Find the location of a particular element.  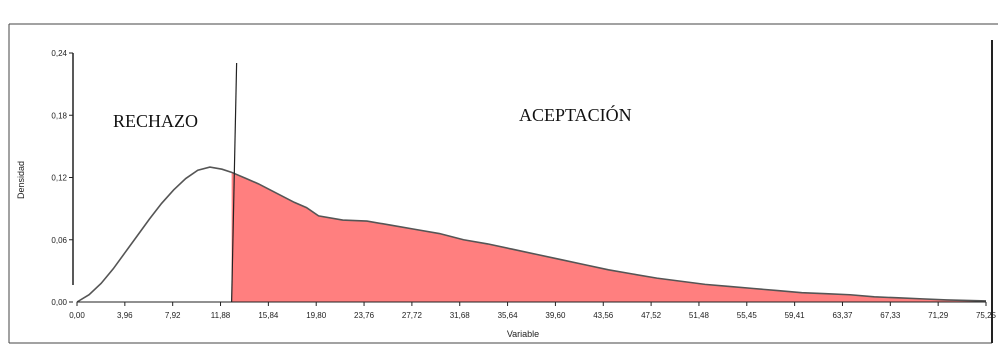

x-tick-label: 51,48 is located at coordinates (699, 315).